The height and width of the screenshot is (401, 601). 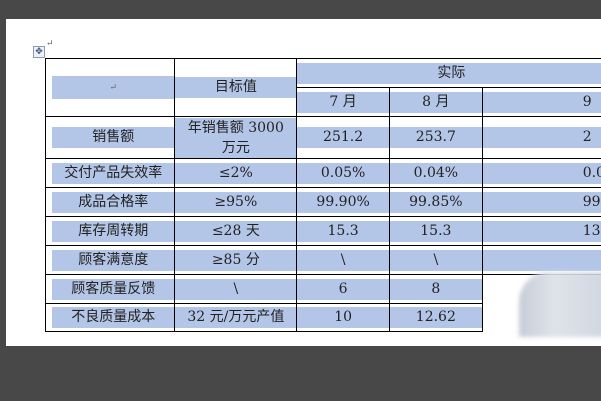 I want to click on paragraph-mark-icon: ↵, so click(x=50, y=44).